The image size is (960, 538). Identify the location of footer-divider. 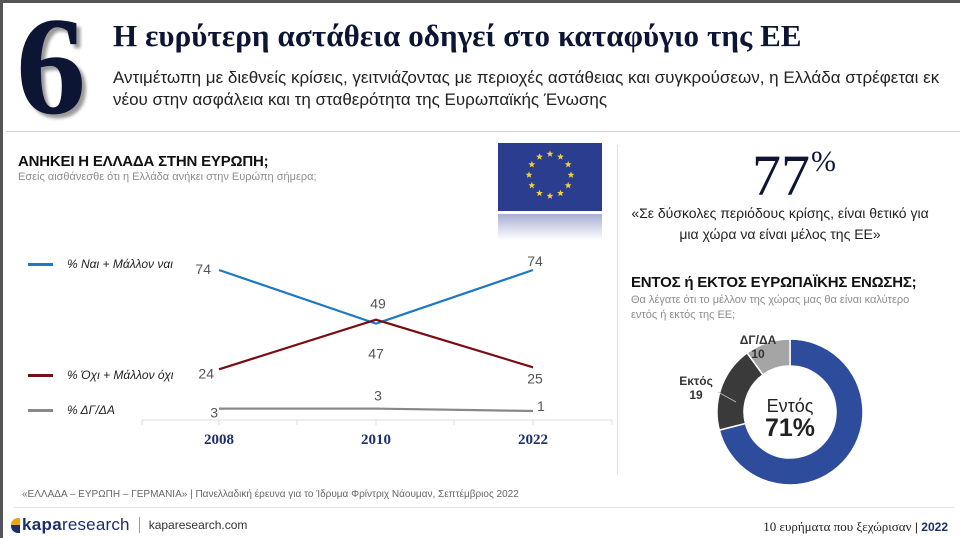
(484, 507).